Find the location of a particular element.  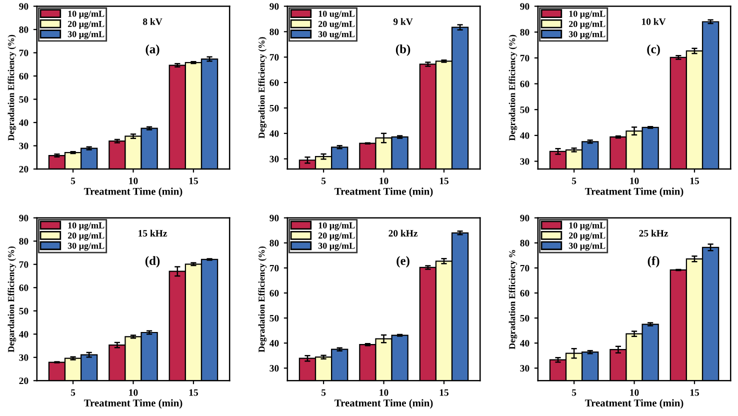

annotation: 9 kV is located at coordinates (403, 22).